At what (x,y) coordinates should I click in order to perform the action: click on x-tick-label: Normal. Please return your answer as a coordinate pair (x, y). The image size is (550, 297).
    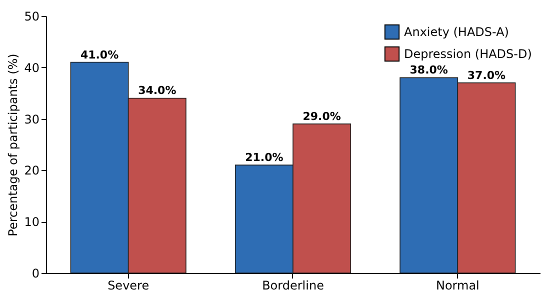
    Looking at the image, I should click on (458, 285).